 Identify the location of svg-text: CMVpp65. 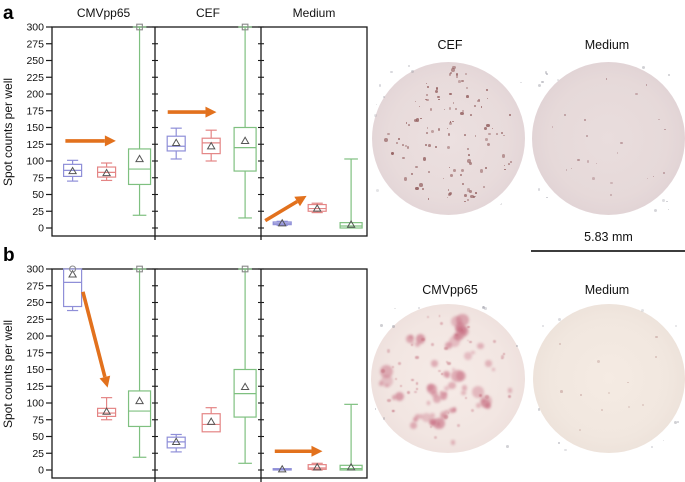
(104, 13).